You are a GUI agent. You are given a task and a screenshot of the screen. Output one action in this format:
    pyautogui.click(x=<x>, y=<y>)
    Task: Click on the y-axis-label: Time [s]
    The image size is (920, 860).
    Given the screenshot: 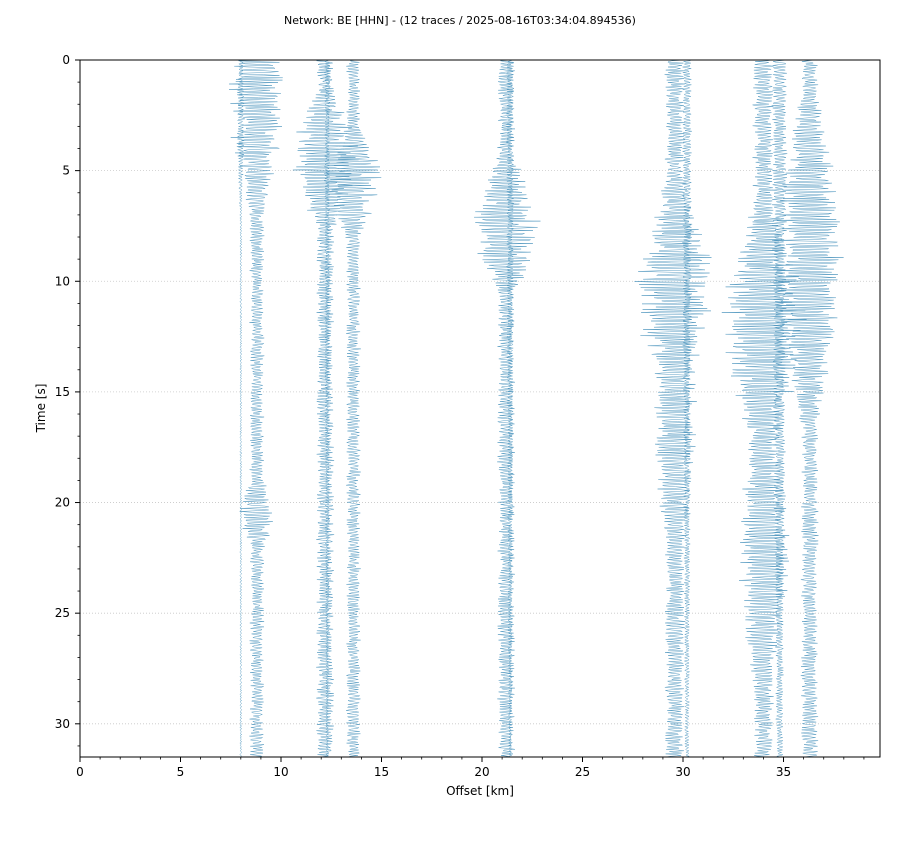 What is the action you would take?
    pyautogui.click(x=41, y=409)
    